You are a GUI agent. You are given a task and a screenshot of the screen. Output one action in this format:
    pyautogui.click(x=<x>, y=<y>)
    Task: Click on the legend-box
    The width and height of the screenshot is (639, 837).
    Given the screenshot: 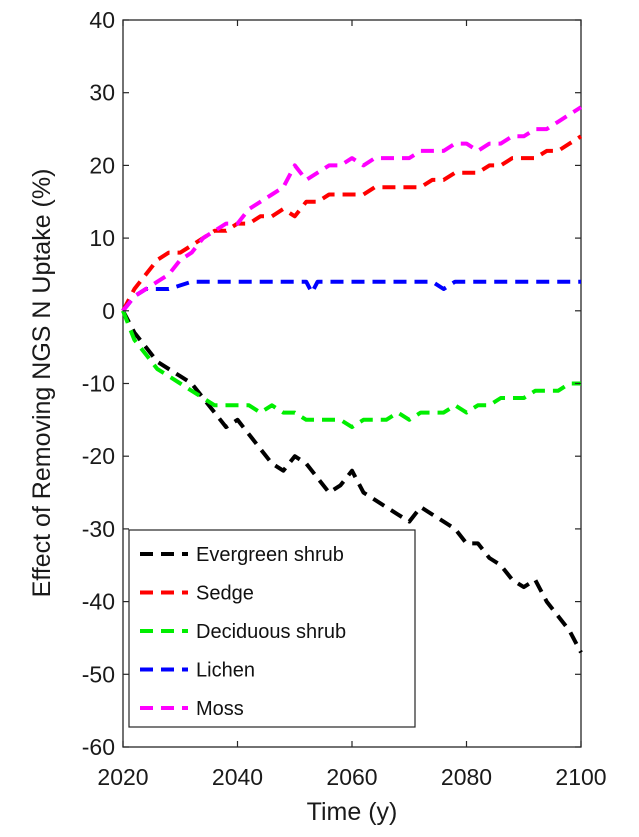 What is the action you would take?
    pyautogui.click(x=272, y=628)
    